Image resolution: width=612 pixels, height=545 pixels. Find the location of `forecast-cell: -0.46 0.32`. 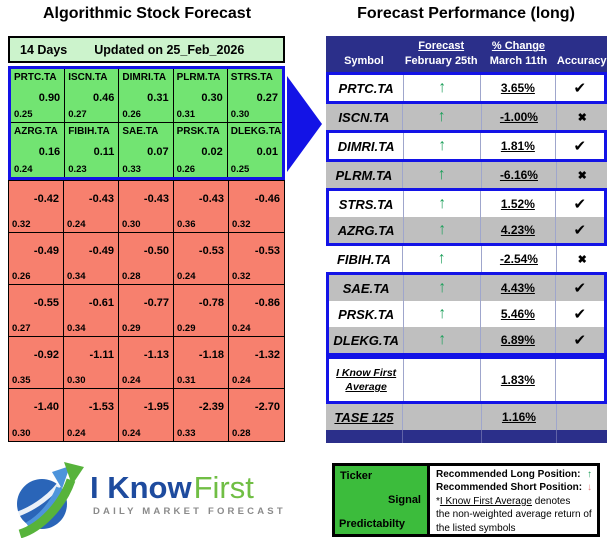

forecast-cell: -0.46 0.32 is located at coordinates (256, 207).